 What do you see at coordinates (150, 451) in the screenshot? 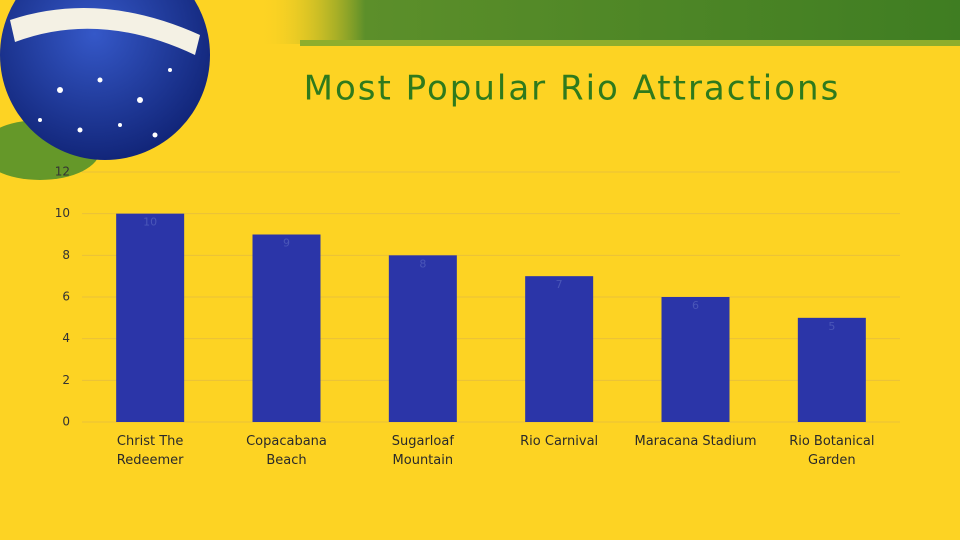
I see `x-tick-label: Christ The Redeemer` at bounding box center [150, 451].